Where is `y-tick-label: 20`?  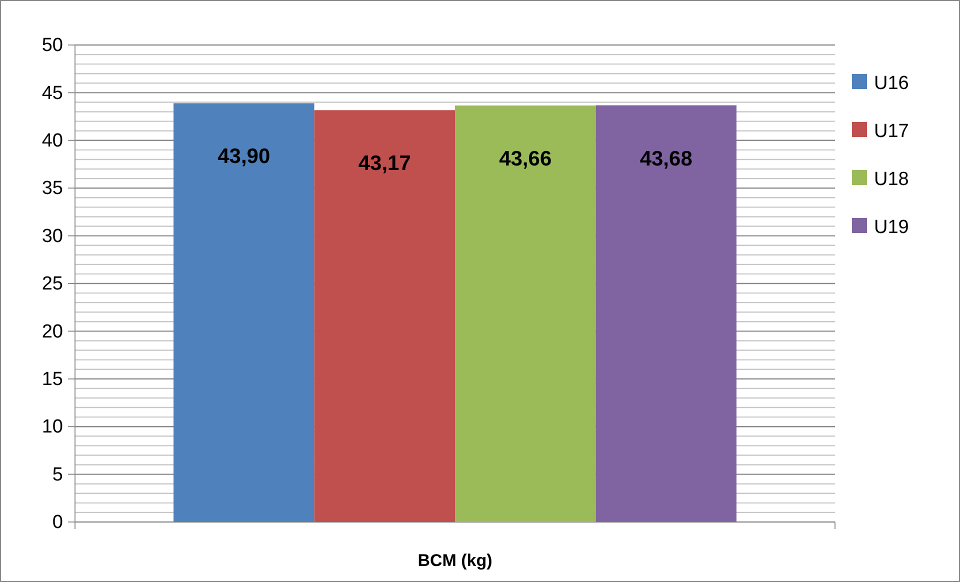 y-tick-label: 20 is located at coordinates (52, 331).